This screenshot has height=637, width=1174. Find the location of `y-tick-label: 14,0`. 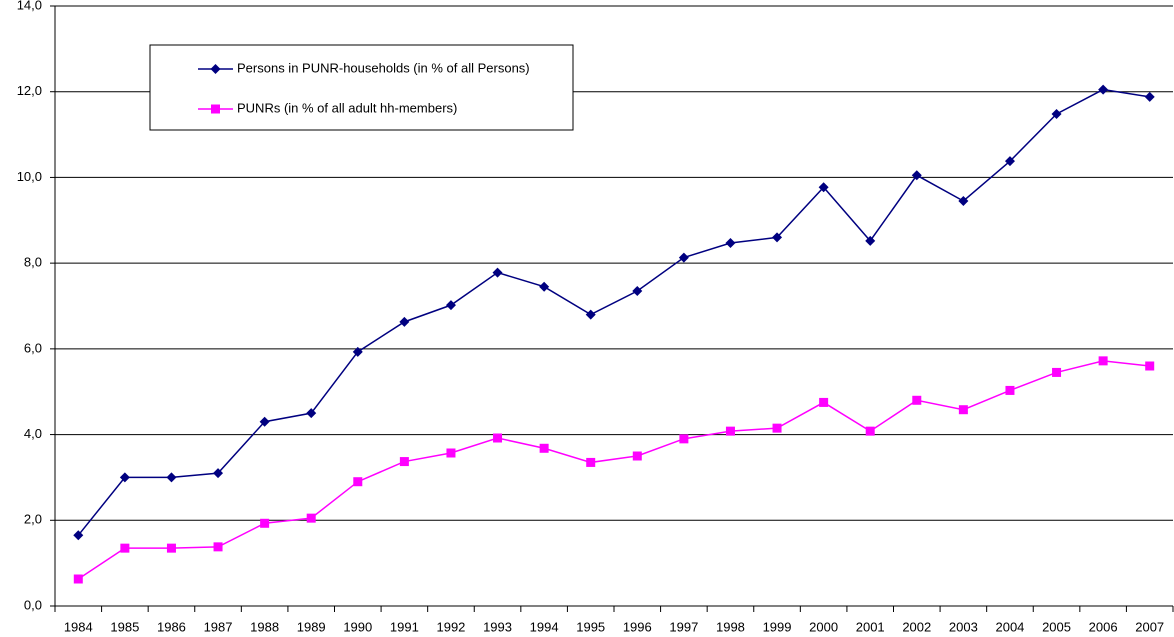

y-tick-label: 14,0 is located at coordinates (29, 6).